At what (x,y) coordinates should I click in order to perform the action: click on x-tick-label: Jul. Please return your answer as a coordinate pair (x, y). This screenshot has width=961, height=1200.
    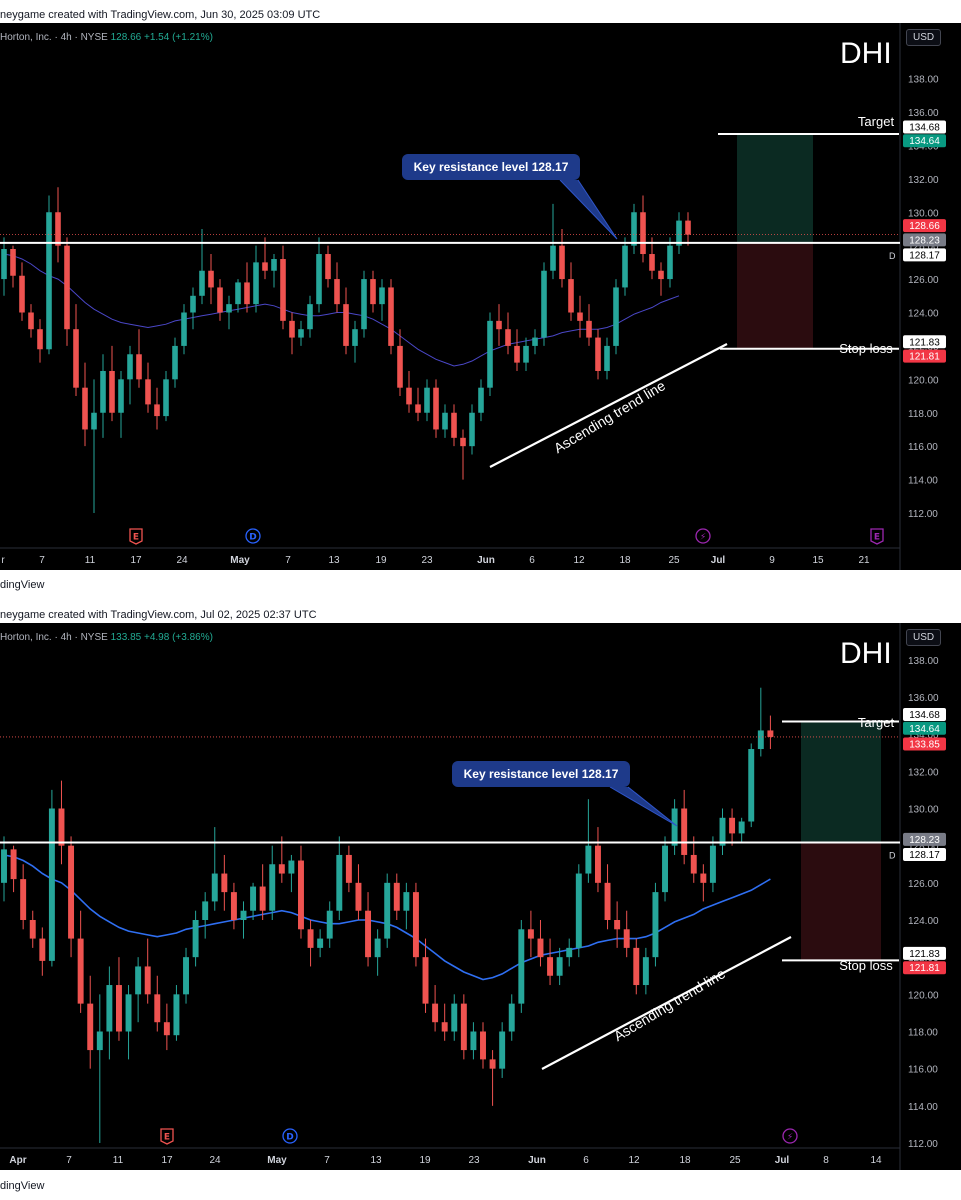
    Looking at the image, I should click on (782, 1160).